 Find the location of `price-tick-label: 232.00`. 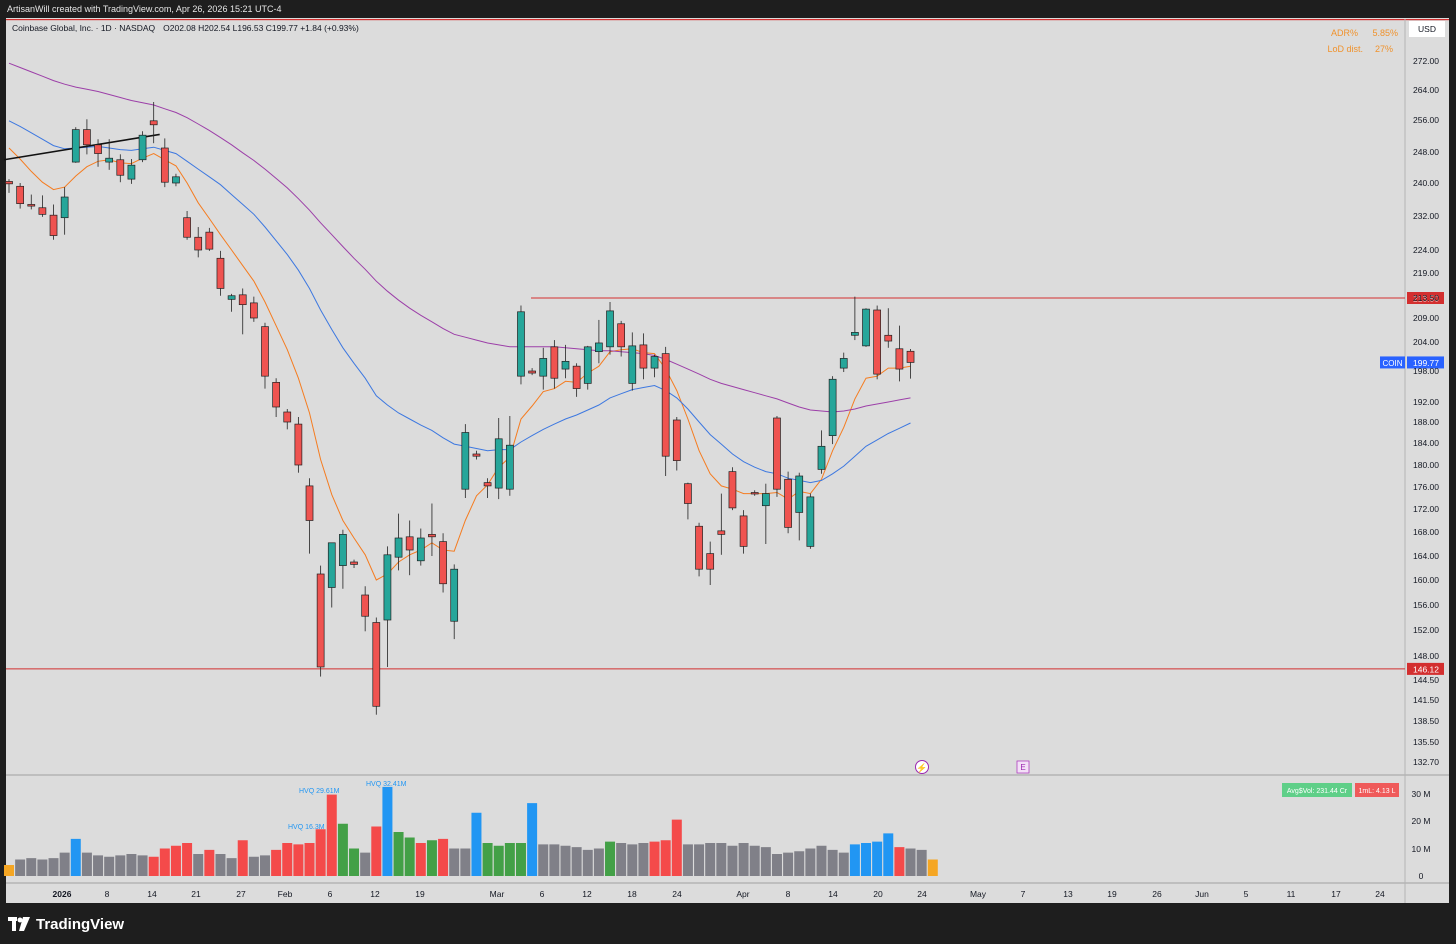

price-tick-label: 232.00 is located at coordinates (1426, 216).